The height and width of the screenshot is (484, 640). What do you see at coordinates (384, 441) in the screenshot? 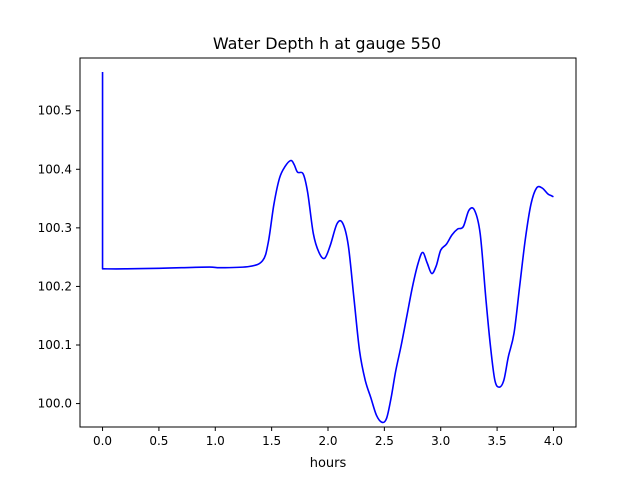
I see `x-tick-label: 2.5` at bounding box center [384, 441].